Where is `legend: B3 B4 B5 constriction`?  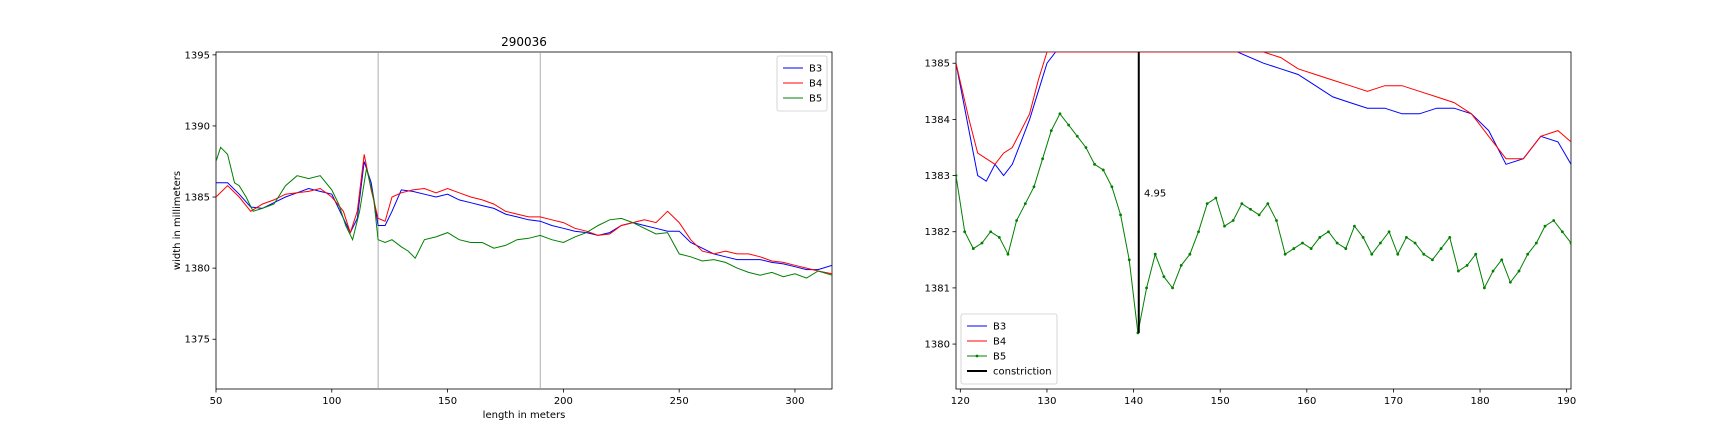 legend: B3 B4 B5 constriction is located at coordinates (1009, 349).